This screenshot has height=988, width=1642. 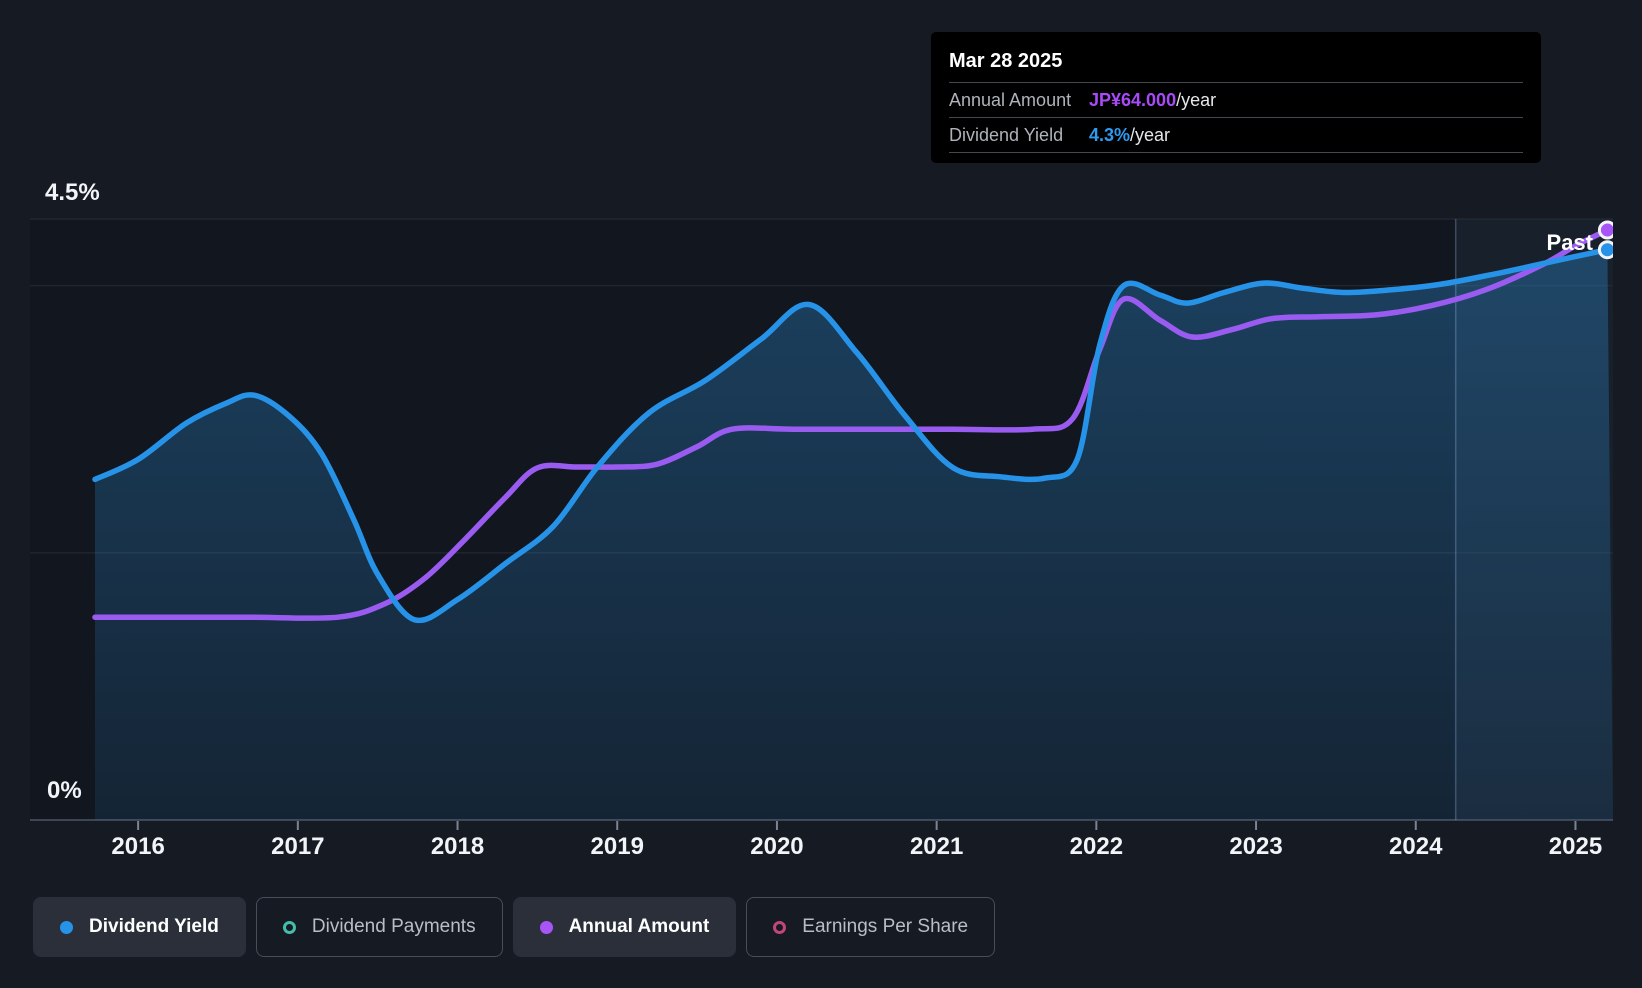 What do you see at coordinates (1627, 494) in the screenshot?
I see `right-margin-mask` at bounding box center [1627, 494].